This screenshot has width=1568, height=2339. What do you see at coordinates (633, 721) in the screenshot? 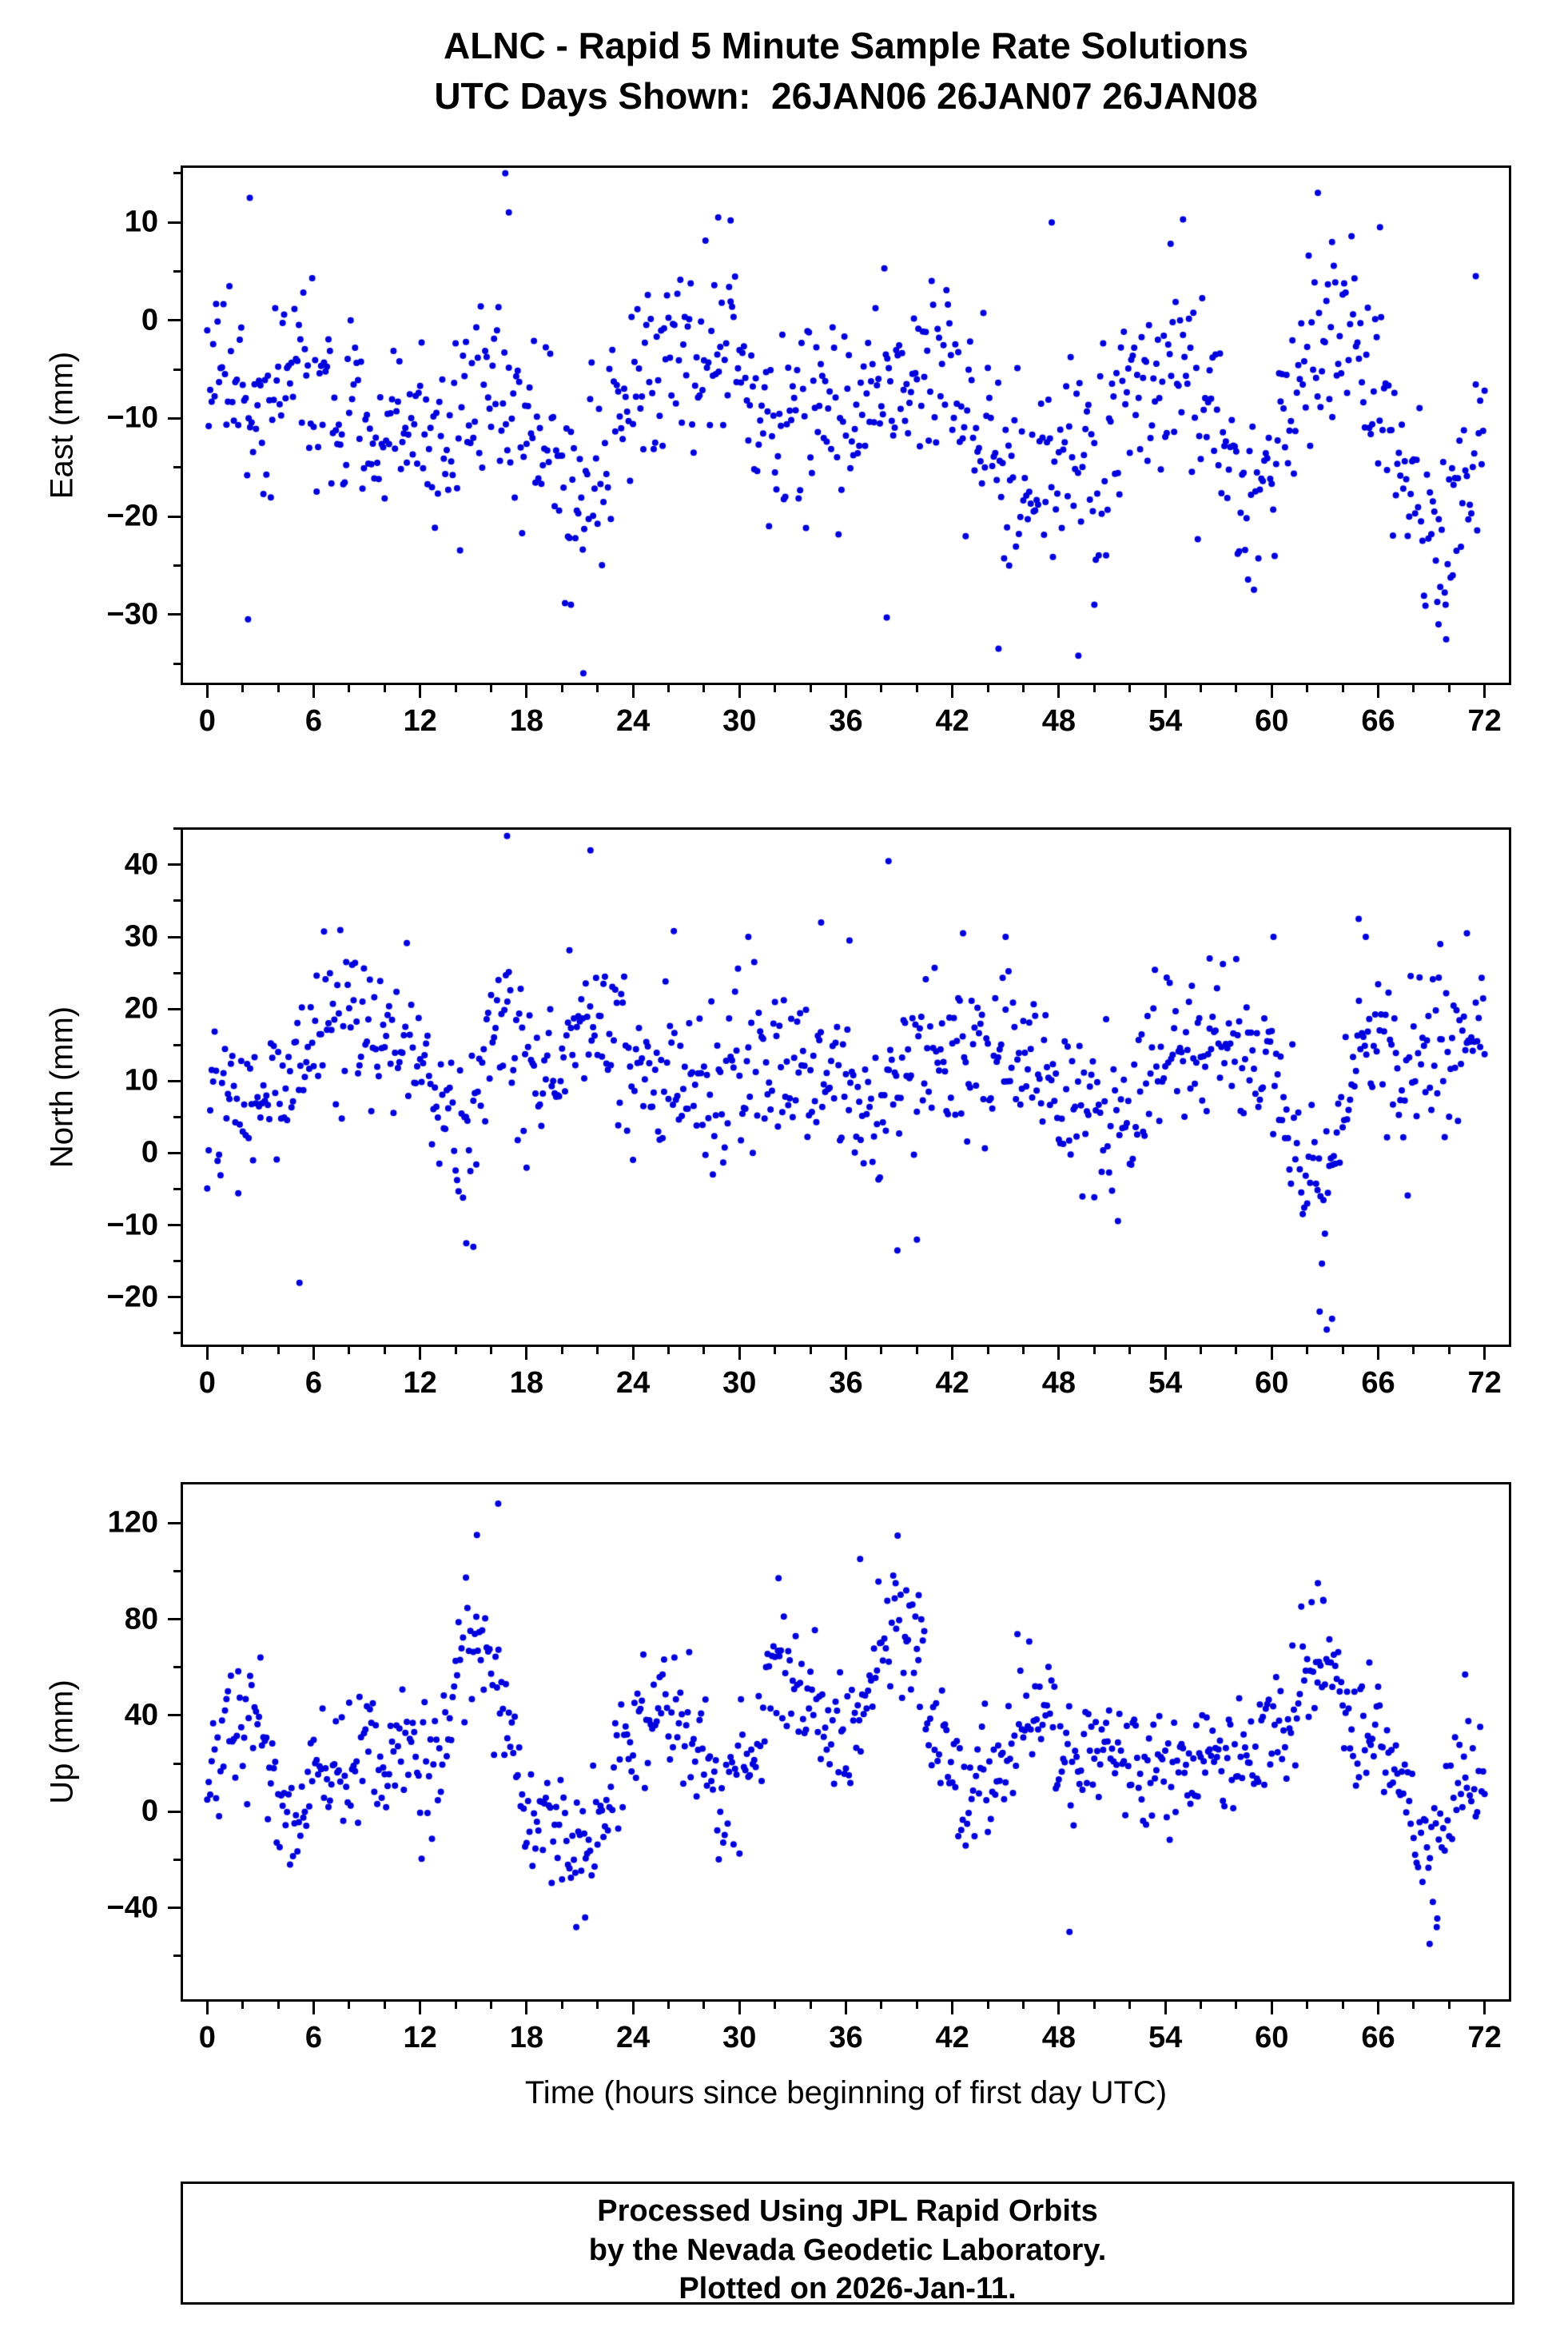
I see `x-tick-label: 24` at bounding box center [633, 721].